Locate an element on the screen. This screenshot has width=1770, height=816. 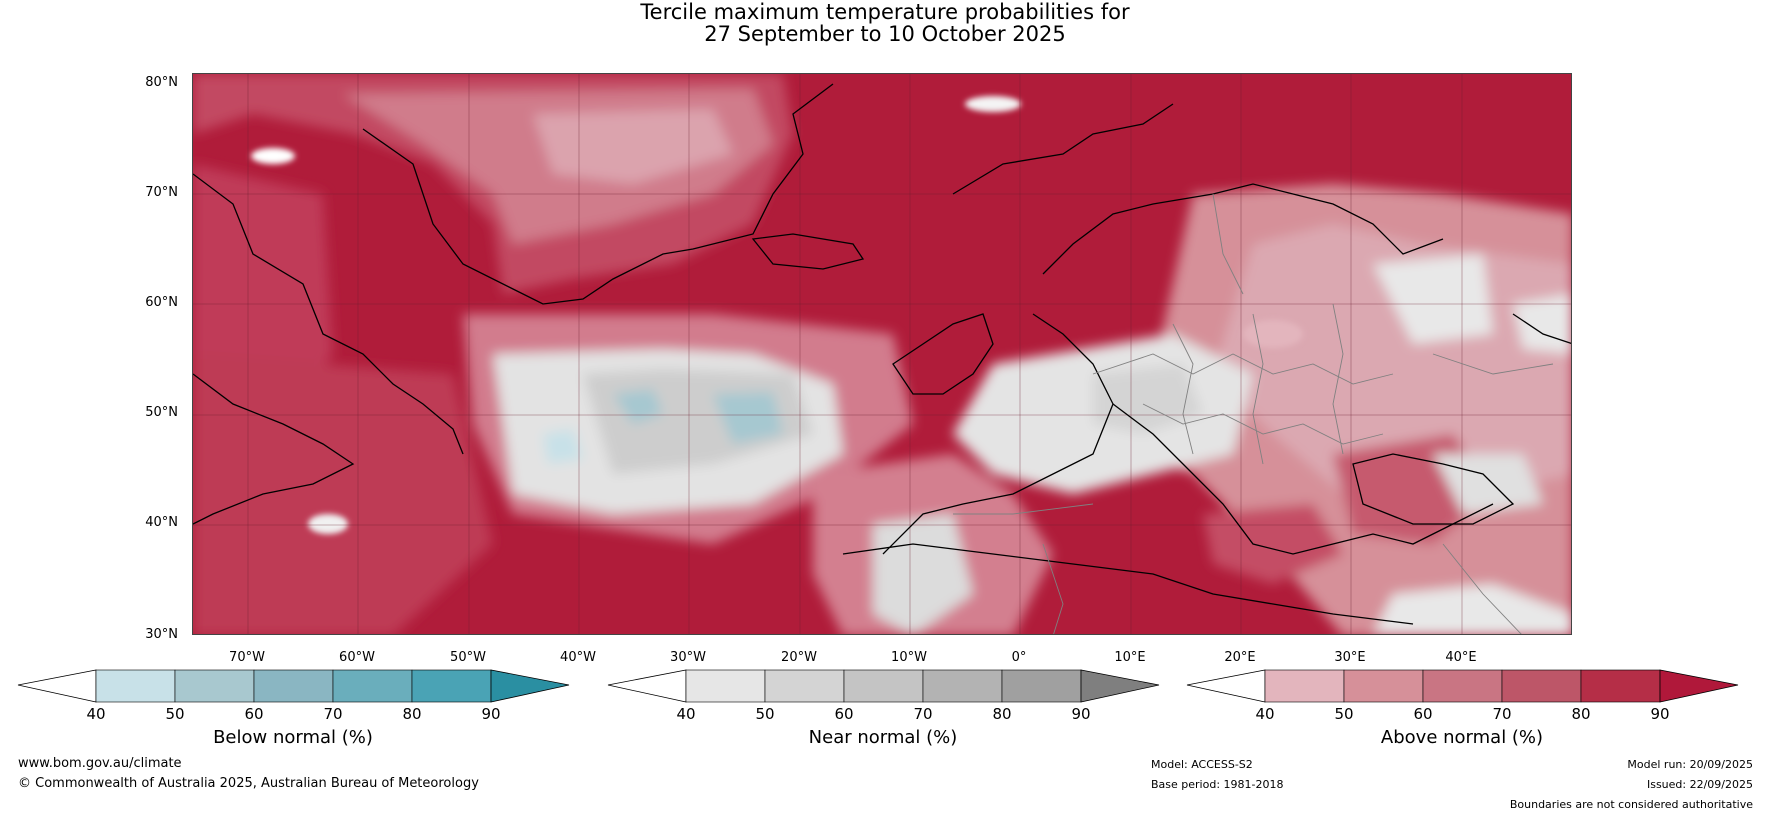
lon-label-70w: 70°W is located at coordinates (247, 657).